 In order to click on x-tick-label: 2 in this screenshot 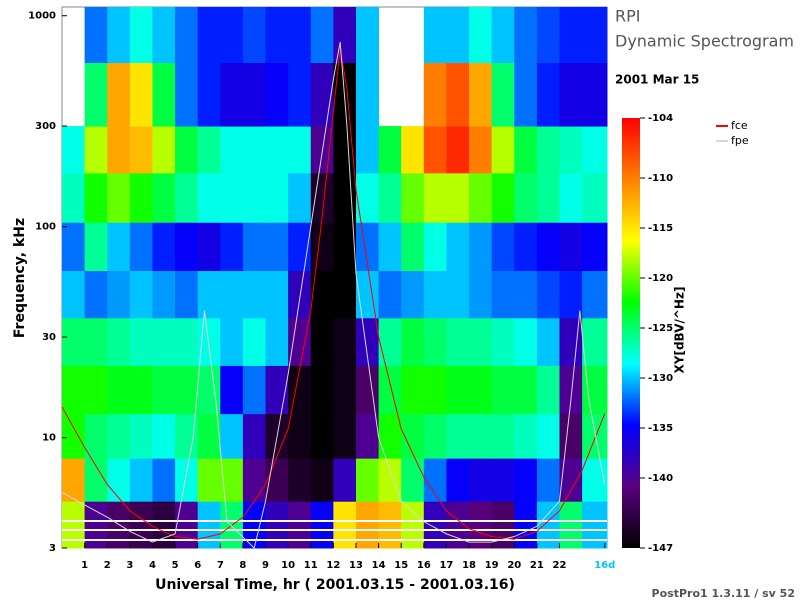, I will do `click(107, 565)`.